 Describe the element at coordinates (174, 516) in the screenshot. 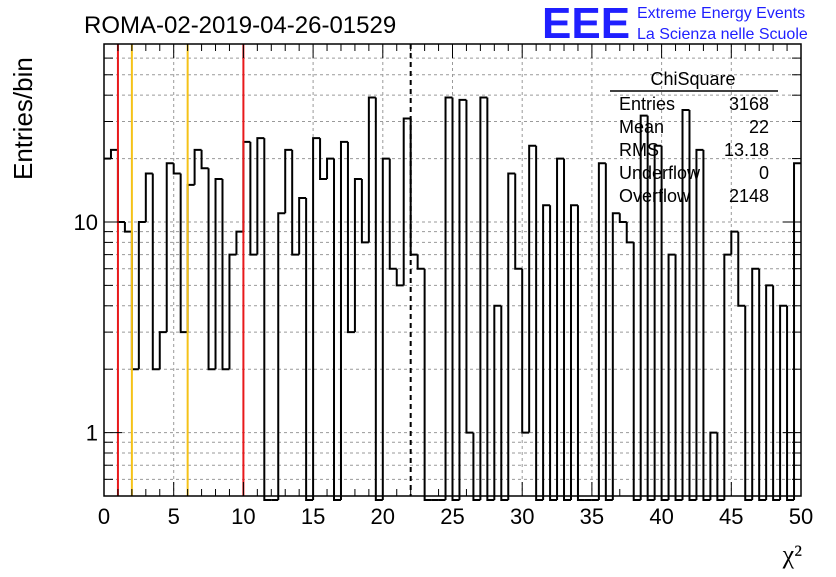

I see `x-tick-label: 5` at that location.